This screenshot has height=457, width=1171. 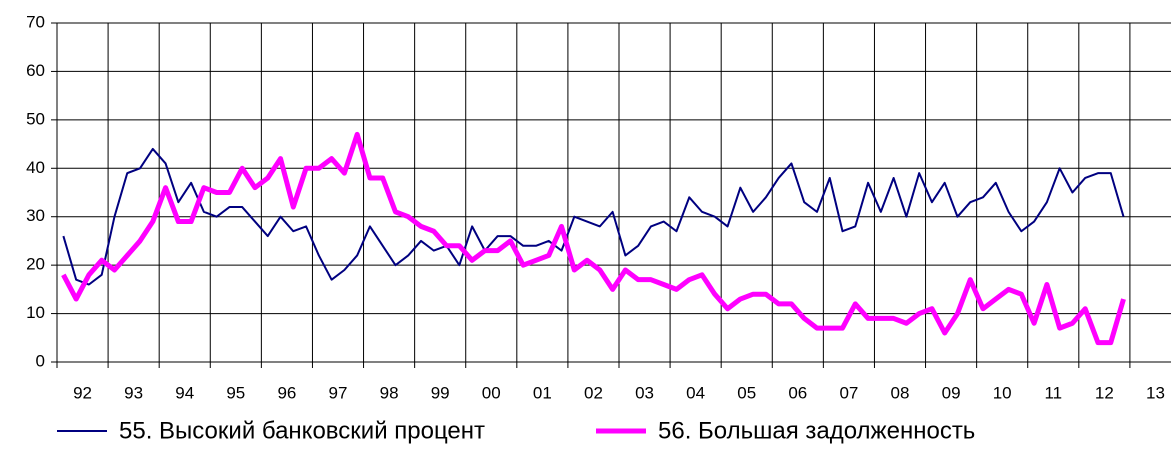 I want to click on y-tick-label: 10, so click(x=35, y=312).